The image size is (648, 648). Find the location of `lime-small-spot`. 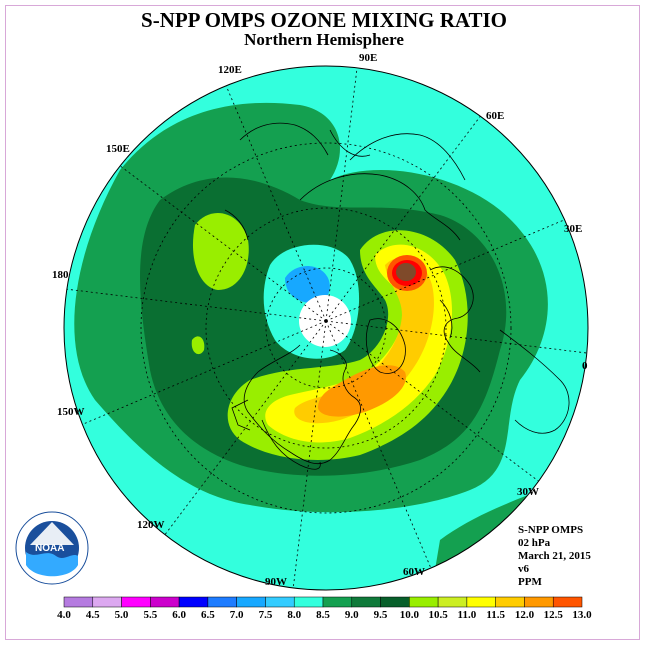

lime-small-spot is located at coordinates (198, 345).